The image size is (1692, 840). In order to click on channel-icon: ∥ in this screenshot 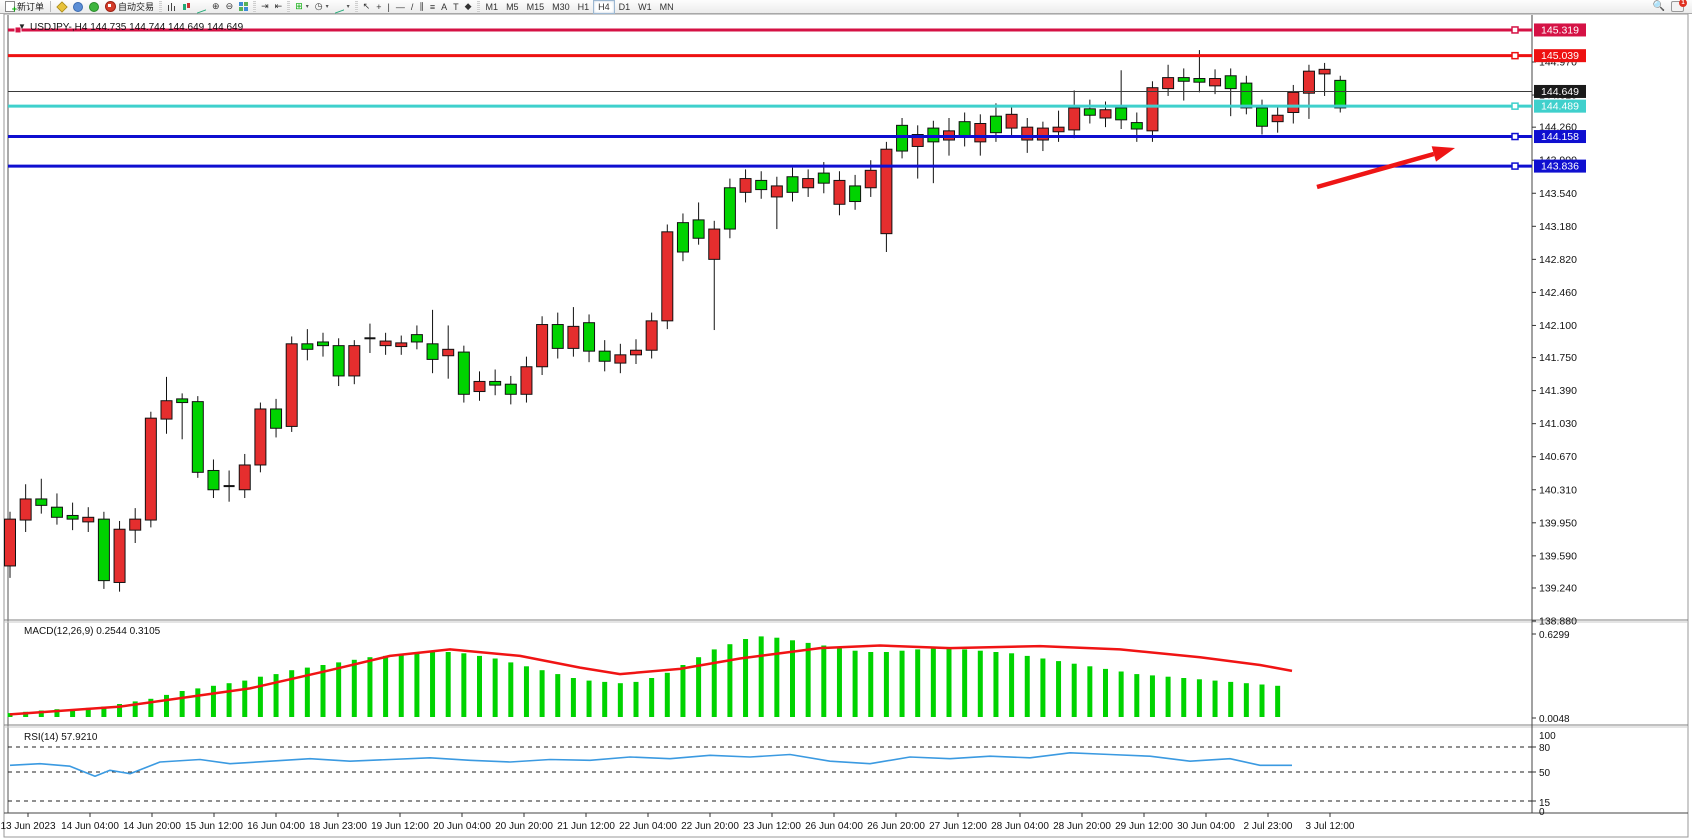, I will do `click(421, 6)`.